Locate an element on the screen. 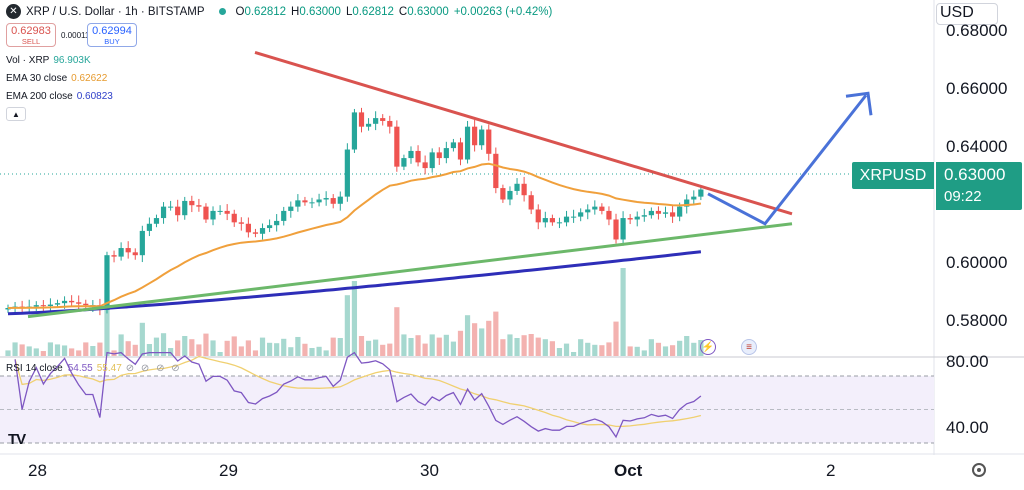  volume-label: Vol · XRP is located at coordinates (28, 60).